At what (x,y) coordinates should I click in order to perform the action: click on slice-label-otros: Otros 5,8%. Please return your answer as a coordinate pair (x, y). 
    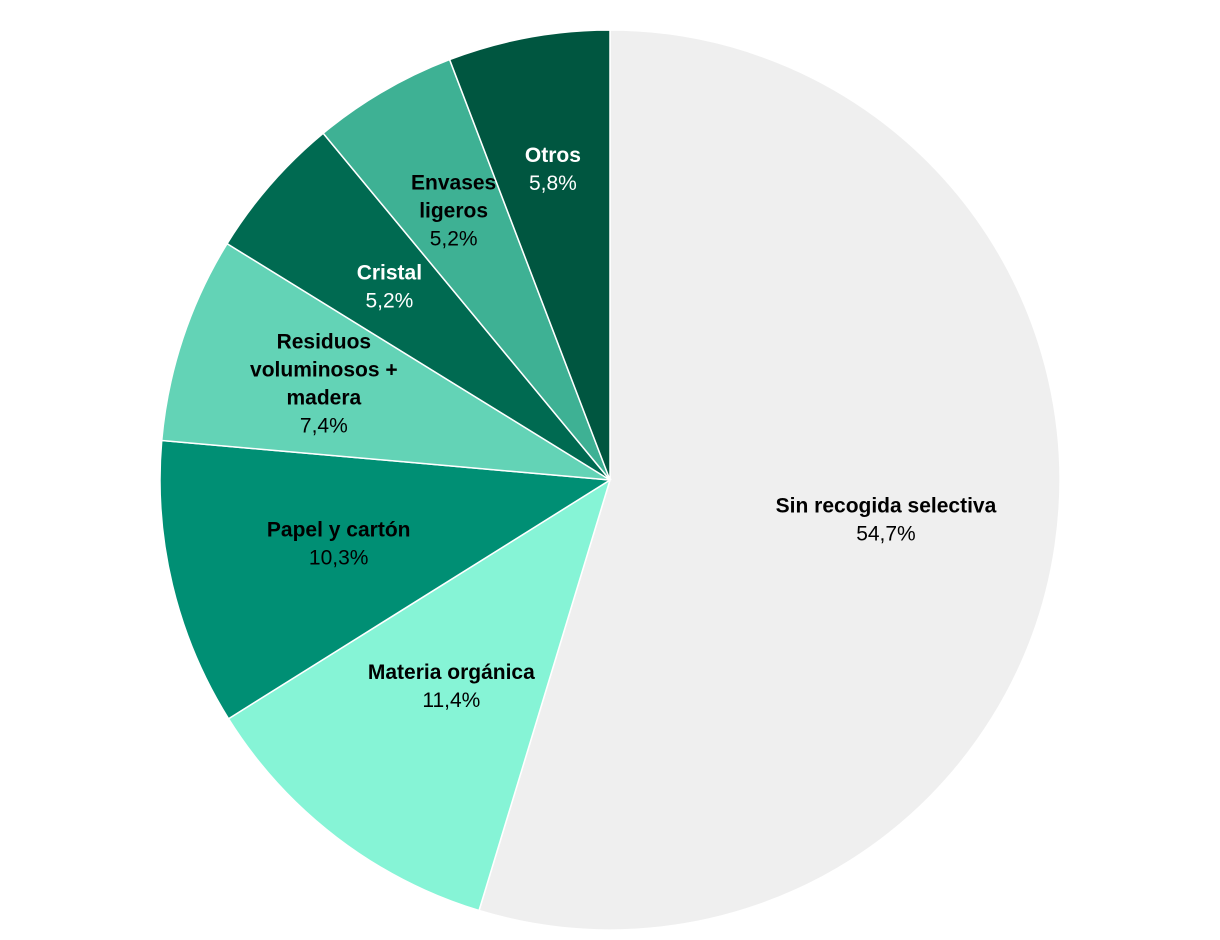
    Looking at the image, I should click on (553, 169).